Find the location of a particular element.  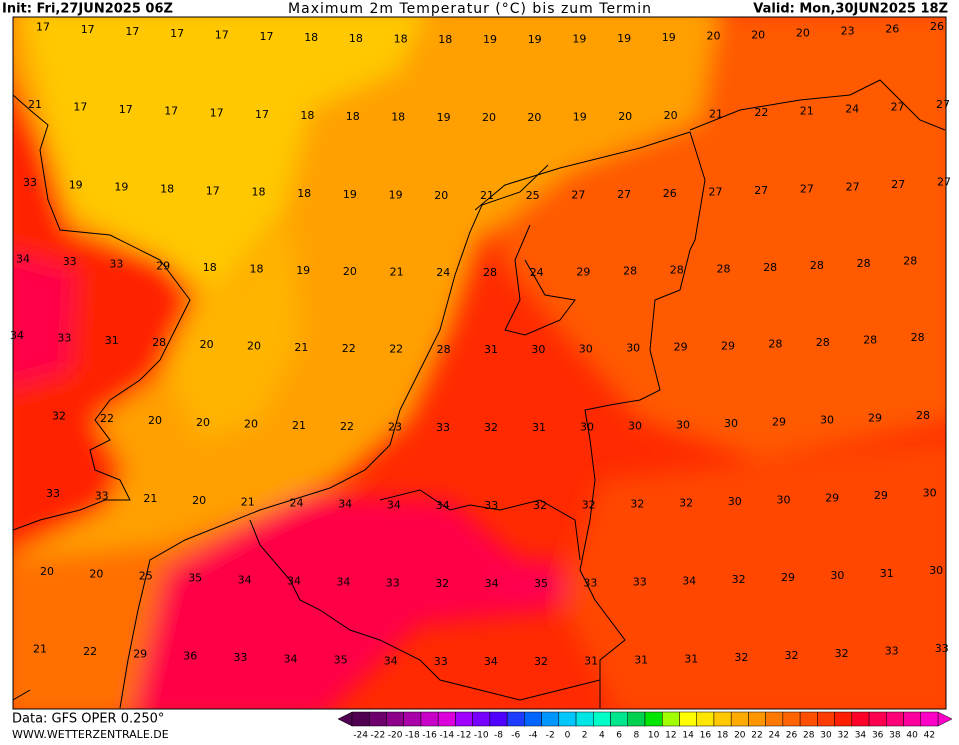

scale-label: 18 is located at coordinates (723, 736).